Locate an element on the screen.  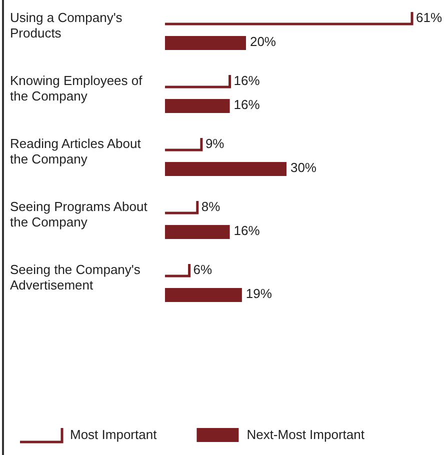
y-tick-label: Using a Company's Products is located at coordinates (66, 25).